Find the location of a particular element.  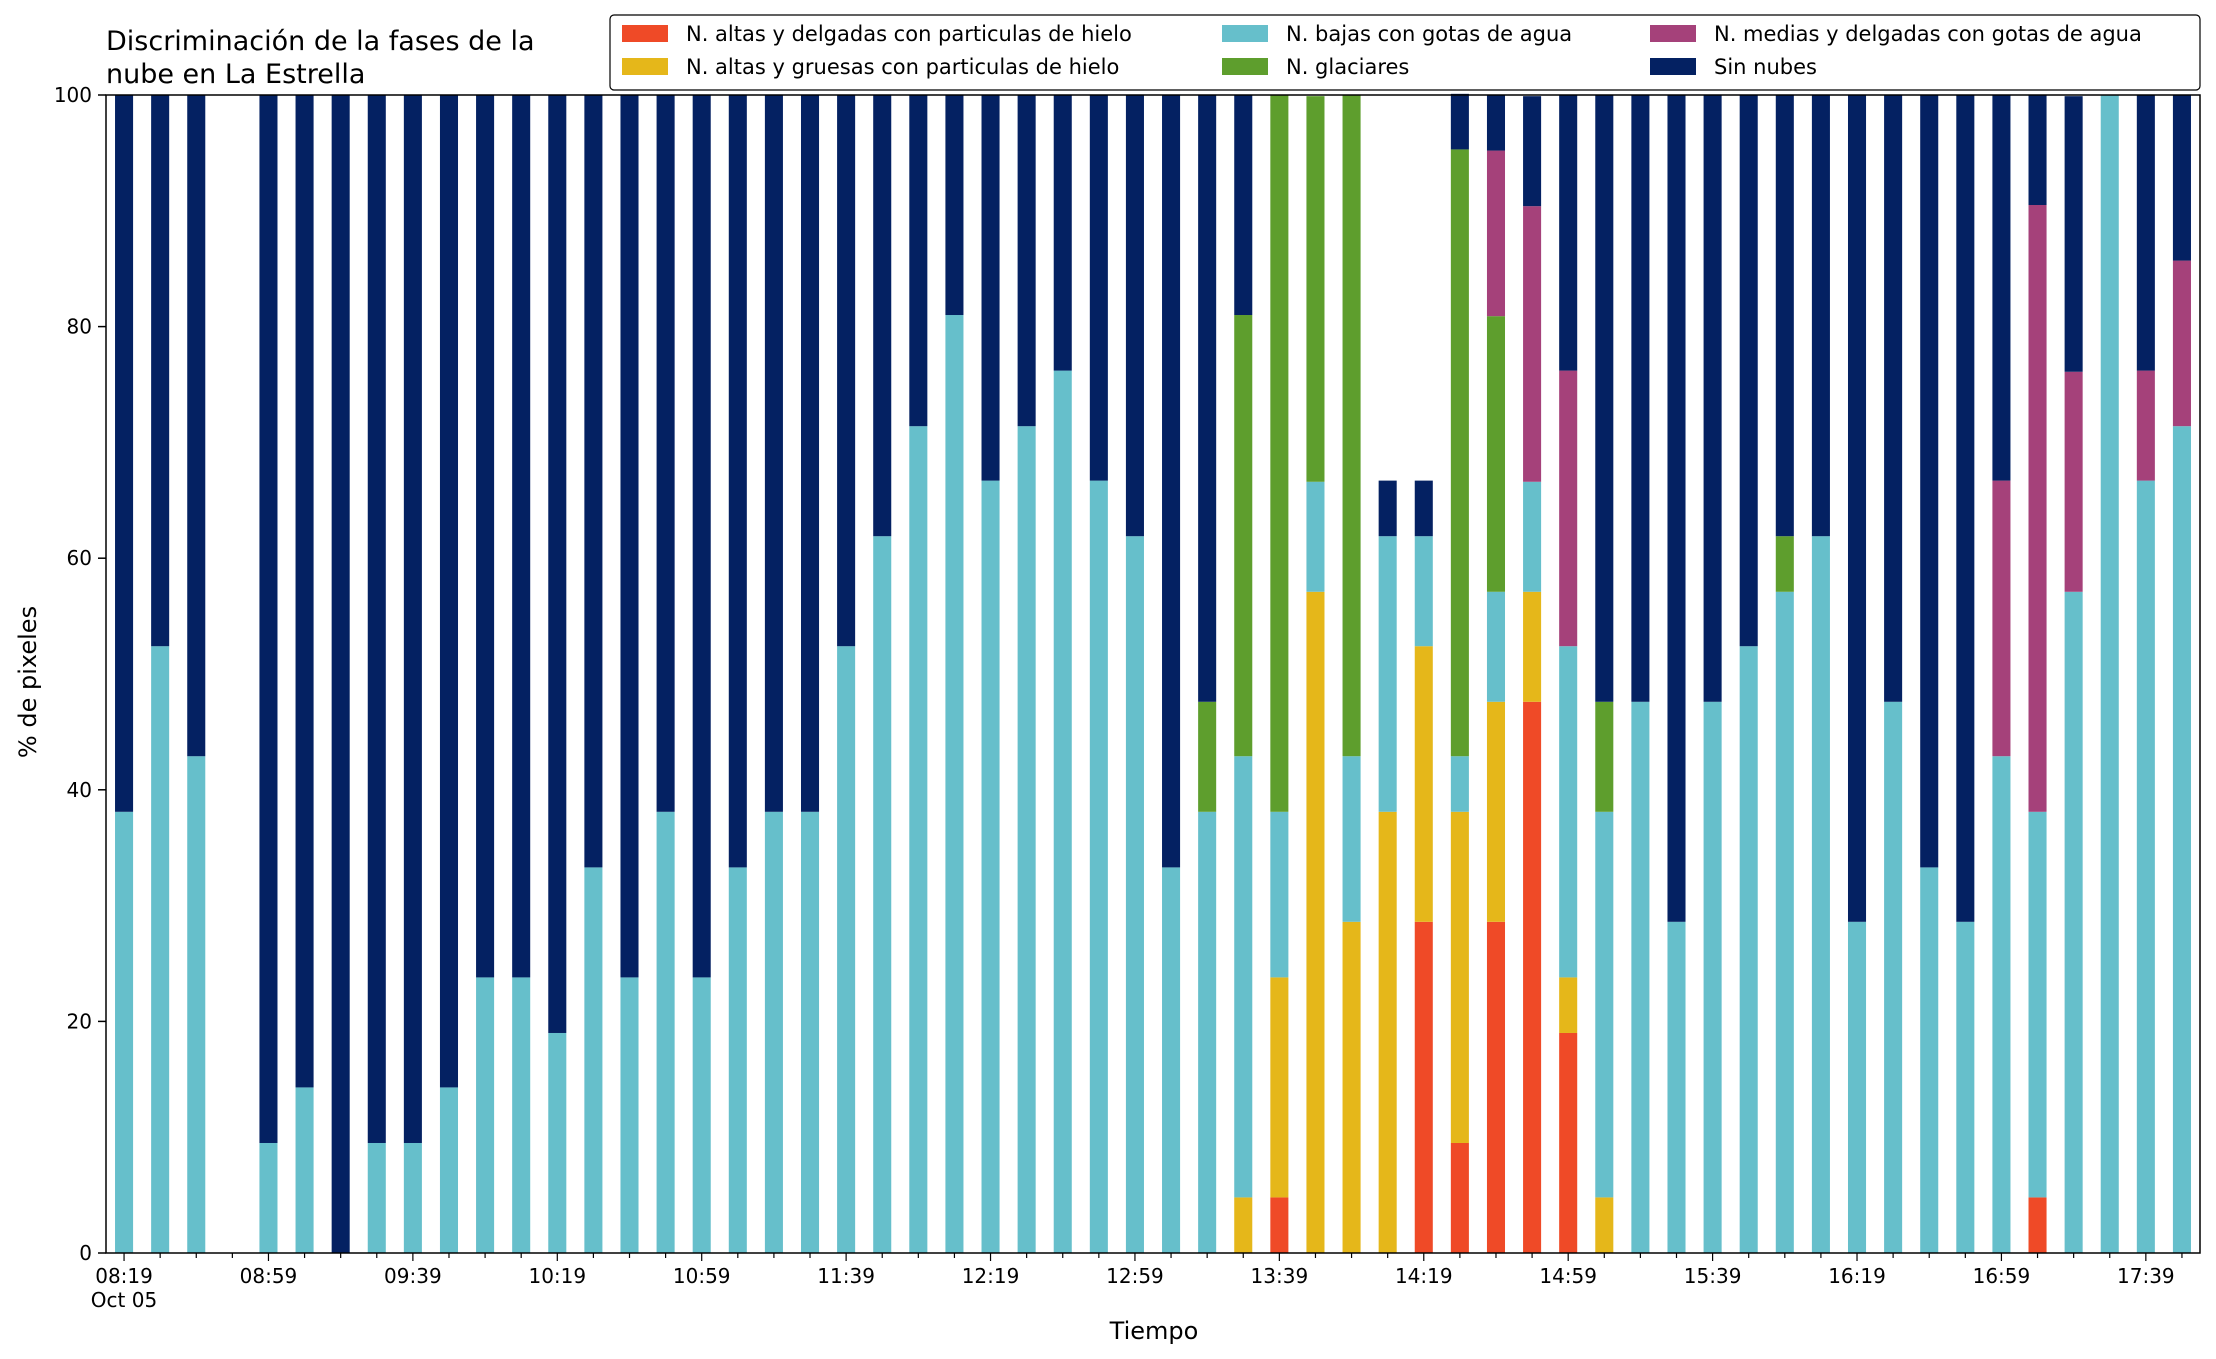

bar-segment-1419-s1 is located at coordinates (1423, 784).